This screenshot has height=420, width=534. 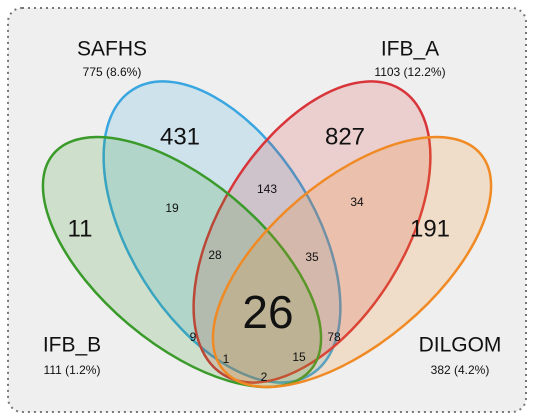 I want to click on region-count: 11, so click(x=80, y=228).